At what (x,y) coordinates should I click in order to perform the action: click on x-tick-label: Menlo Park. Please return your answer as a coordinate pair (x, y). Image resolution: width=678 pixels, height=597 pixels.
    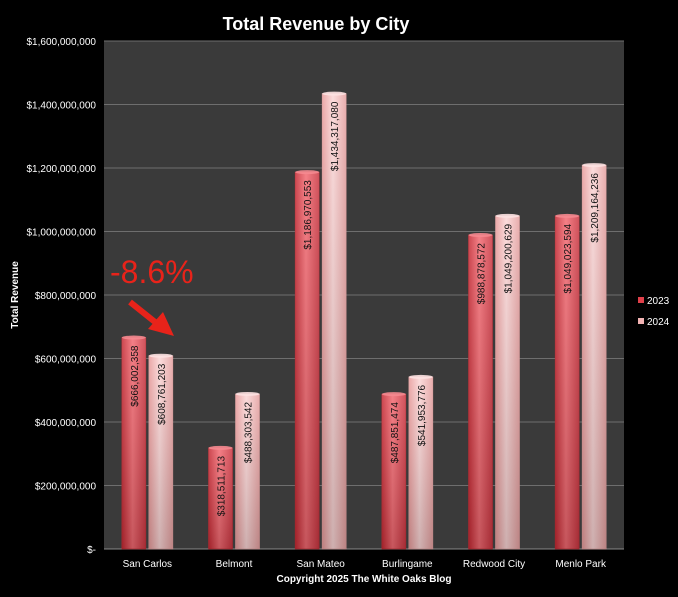
    Looking at the image, I should click on (581, 564).